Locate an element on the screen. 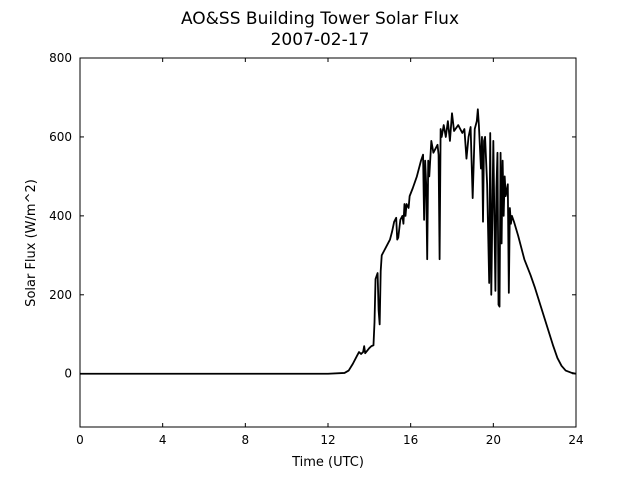 The height and width of the screenshot is (480, 640). y-tick-label: 0 is located at coordinates (68, 374).